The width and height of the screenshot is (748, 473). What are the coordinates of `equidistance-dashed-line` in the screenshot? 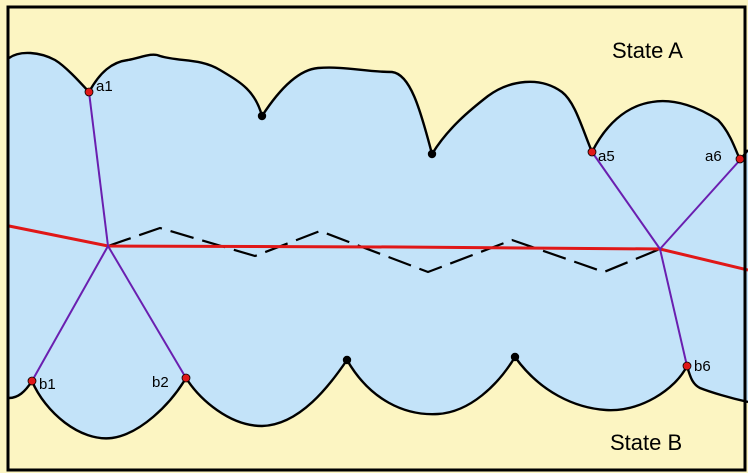 It's located at (384, 250).